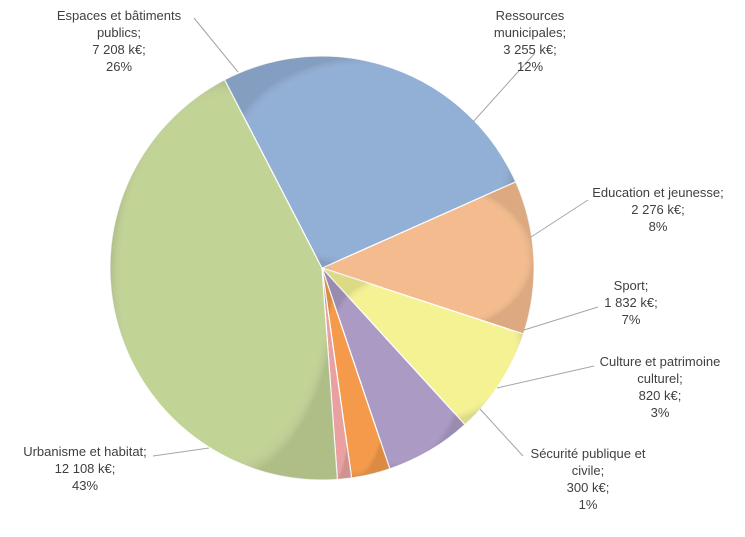 The width and height of the screenshot is (745, 537). What do you see at coordinates (119, 49) in the screenshot?
I see `data-label-line: 7 208 k€;` at bounding box center [119, 49].